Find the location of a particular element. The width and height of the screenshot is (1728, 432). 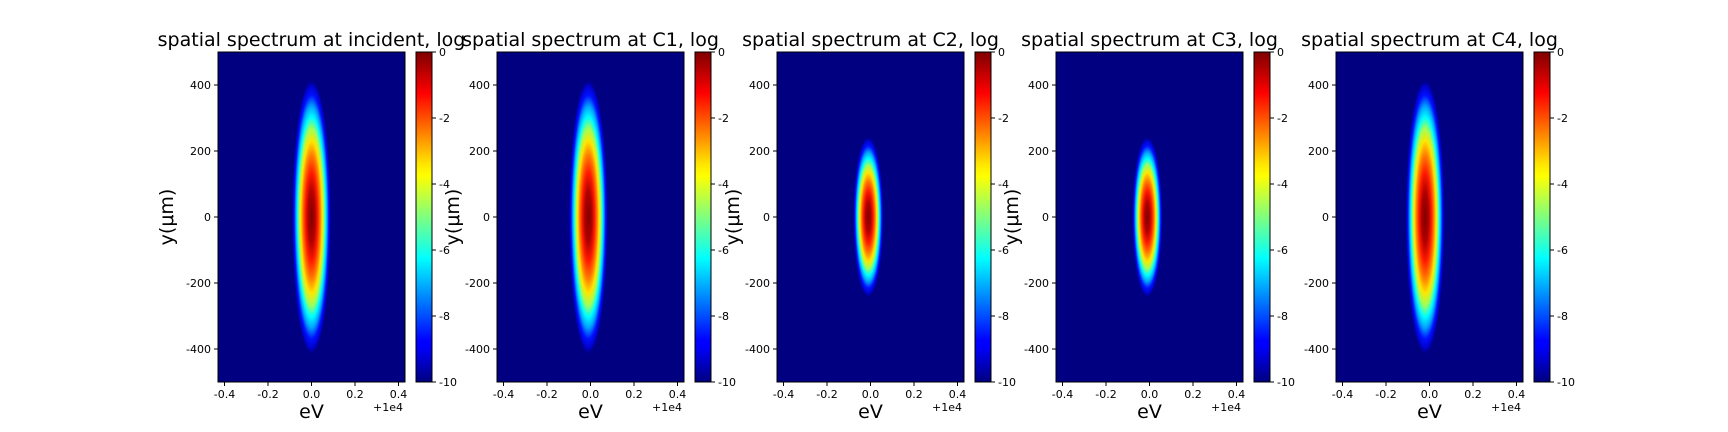

chart-title: spatial spectrum at C1, log is located at coordinates (590, 40).